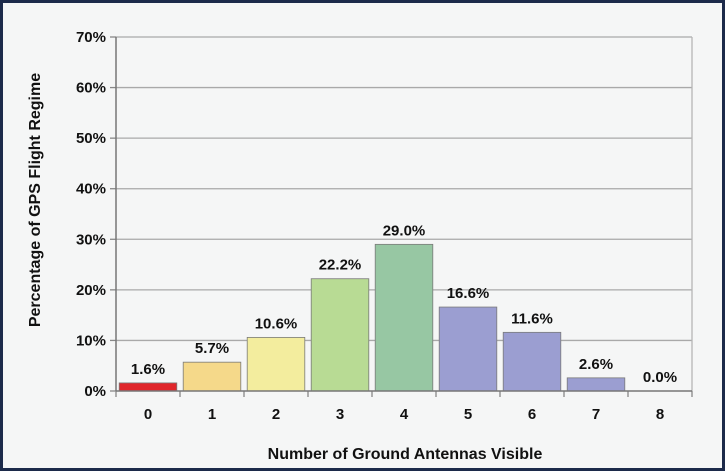 The width and height of the screenshot is (725, 471). What do you see at coordinates (532, 414) in the screenshot?
I see `x-tick-label: 6` at bounding box center [532, 414].